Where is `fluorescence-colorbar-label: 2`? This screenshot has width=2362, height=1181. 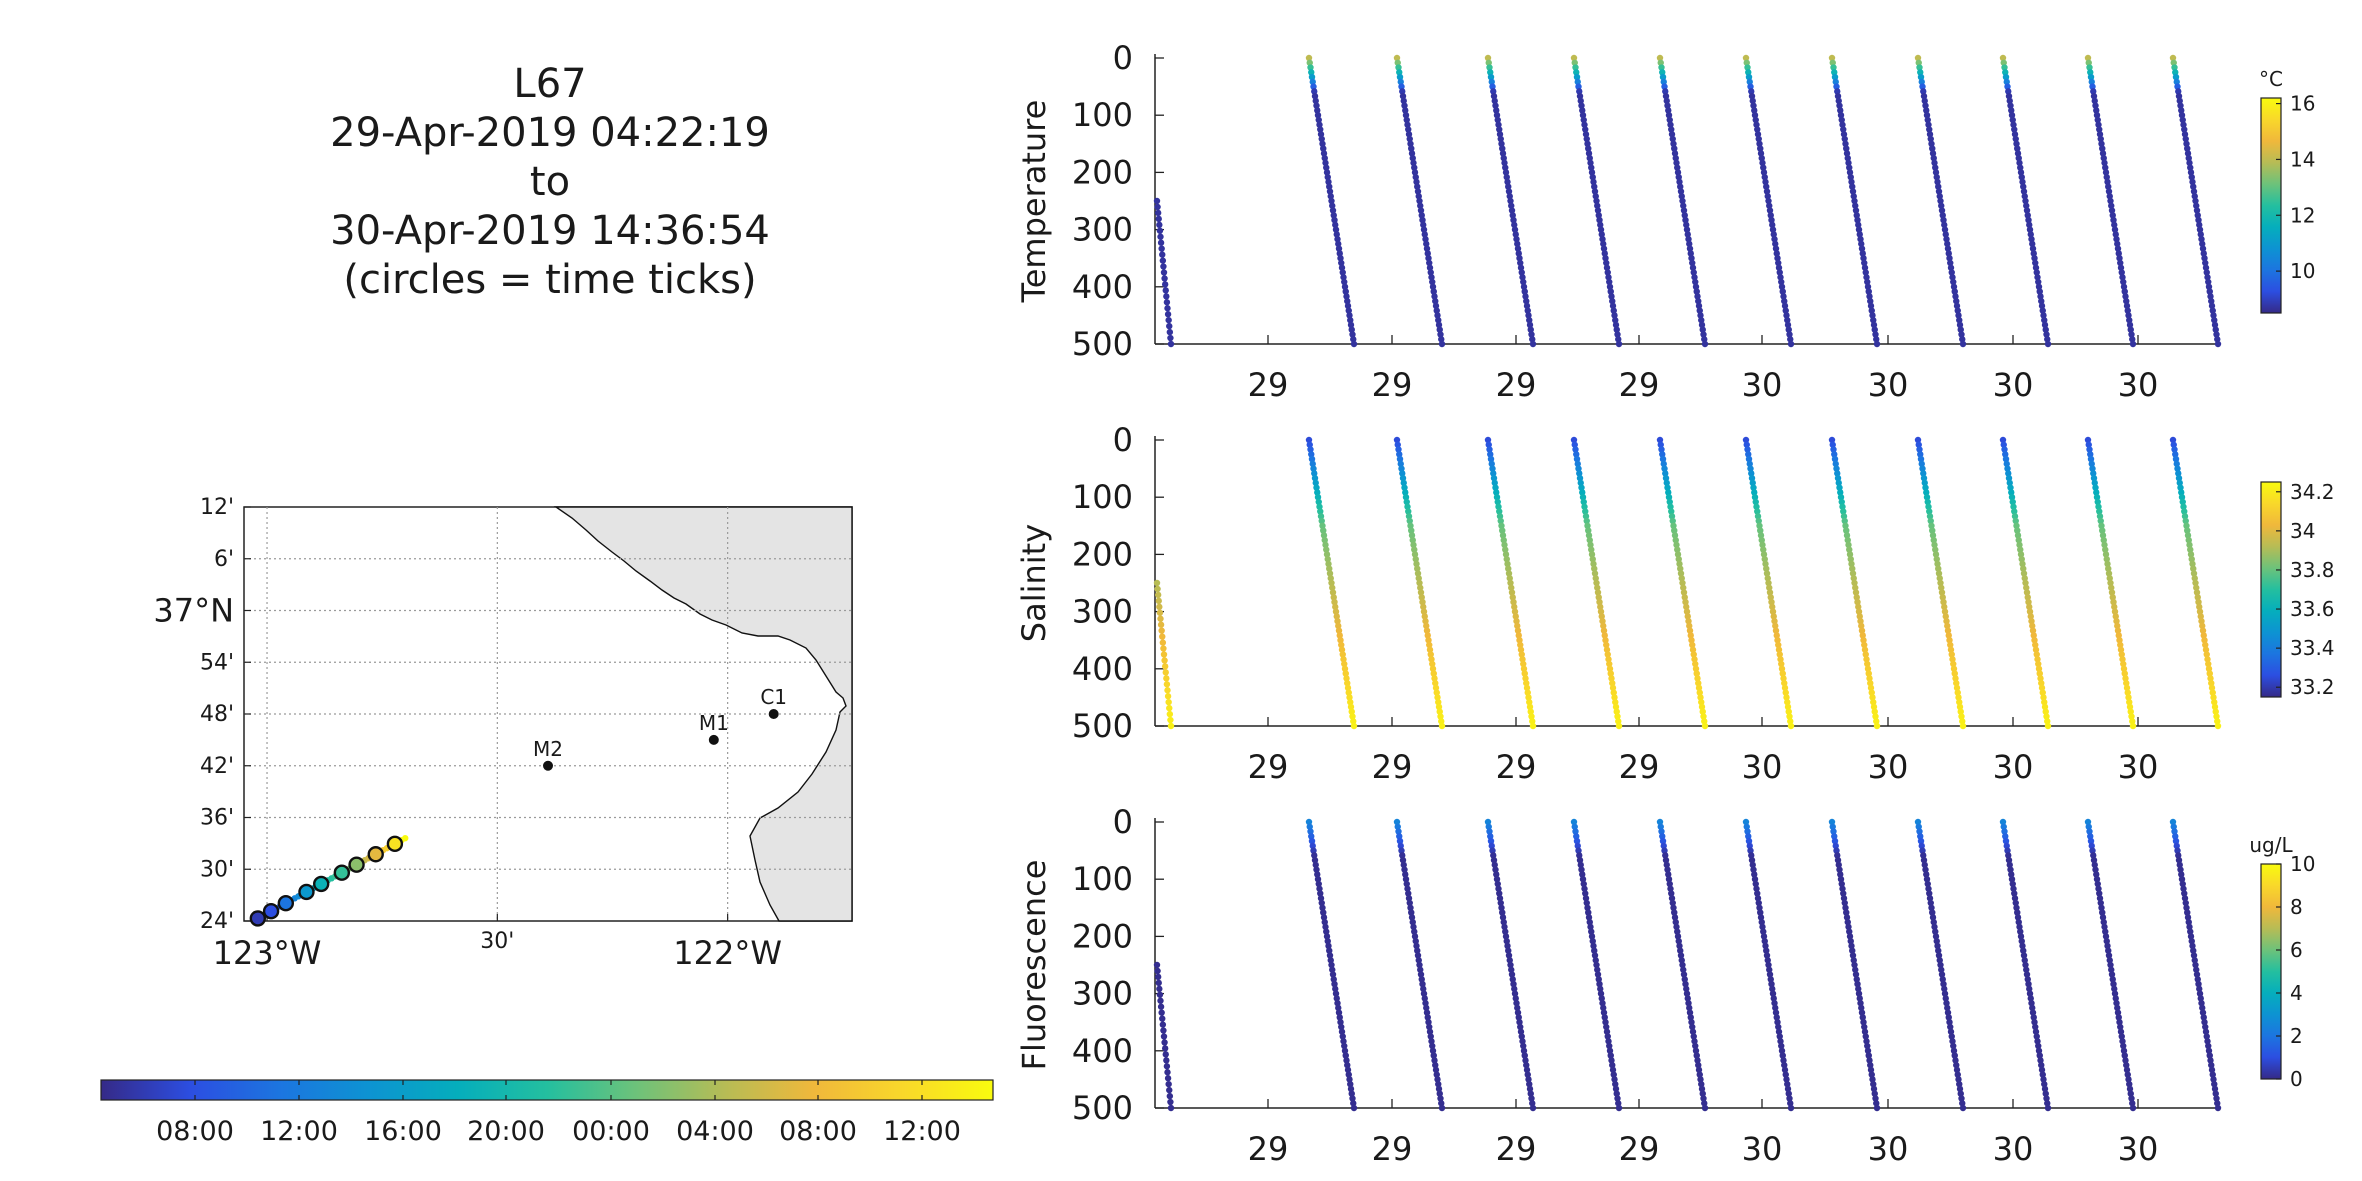
fluorescence-colorbar-label: 2 is located at coordinates (2296, 1036).